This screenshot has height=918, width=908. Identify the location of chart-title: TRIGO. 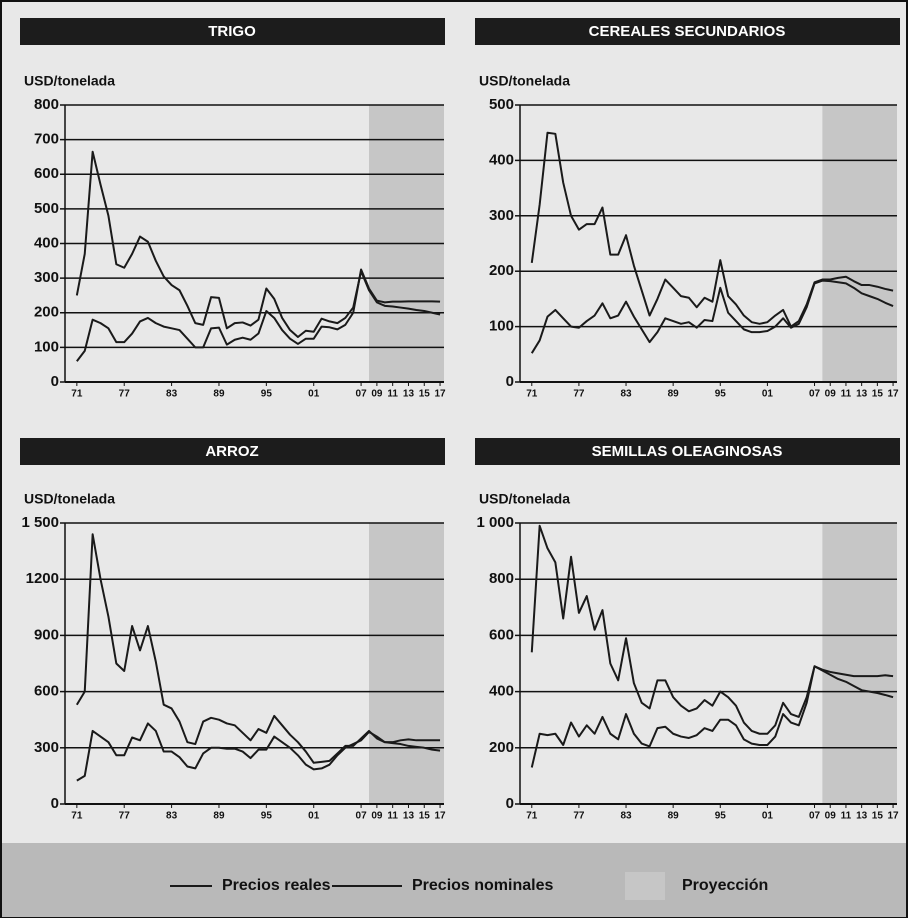
(232, 31).